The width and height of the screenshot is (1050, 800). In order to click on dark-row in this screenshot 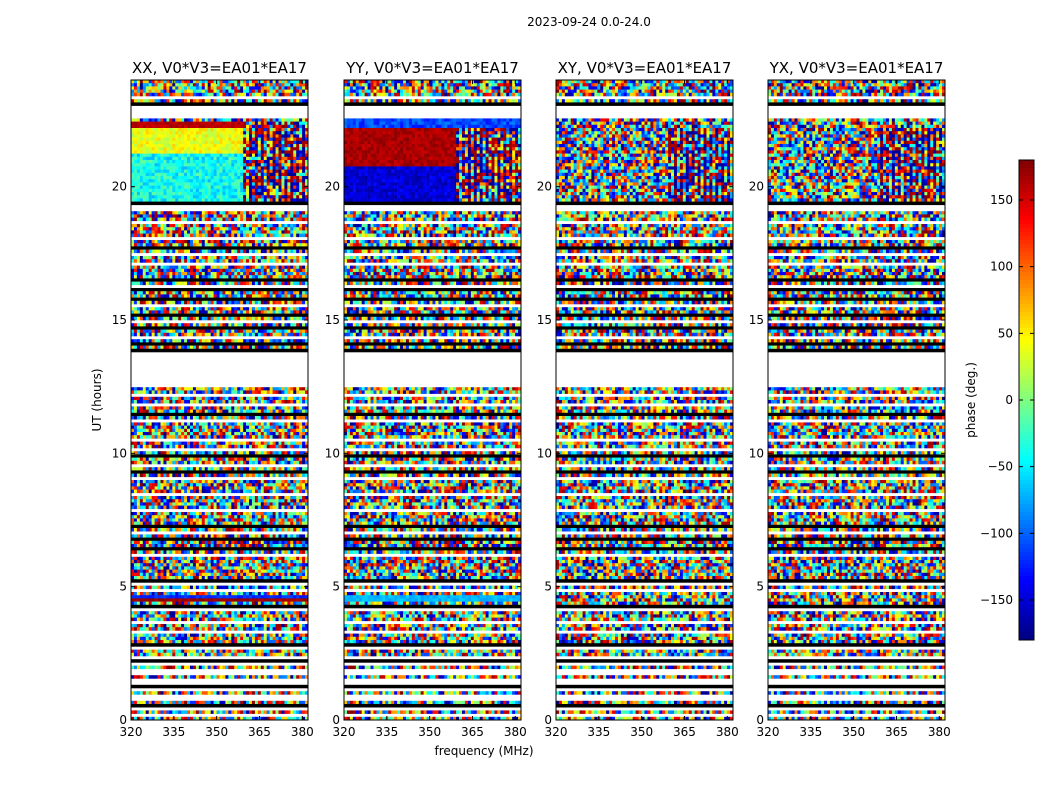, I will do `click(219, 472)`.